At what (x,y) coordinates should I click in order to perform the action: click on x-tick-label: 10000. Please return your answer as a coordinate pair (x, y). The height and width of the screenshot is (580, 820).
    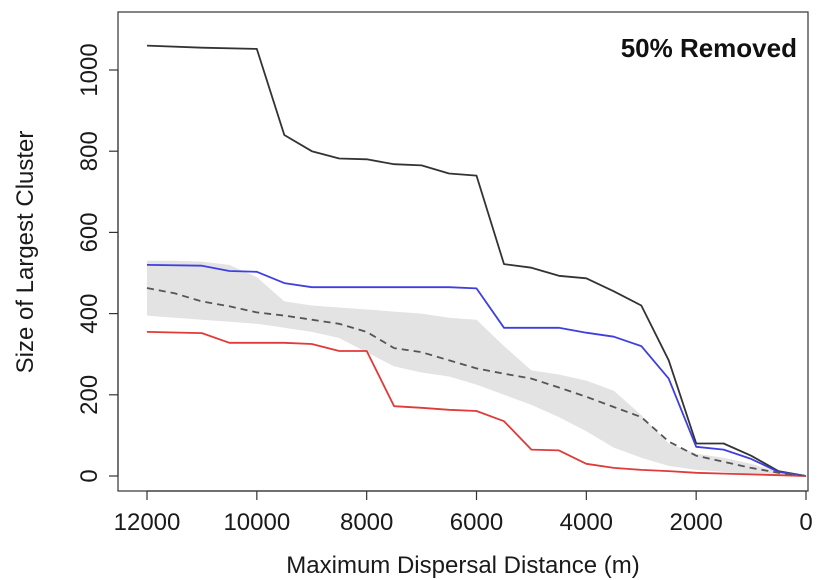
    Looking at the image, I should click on (256, 522).